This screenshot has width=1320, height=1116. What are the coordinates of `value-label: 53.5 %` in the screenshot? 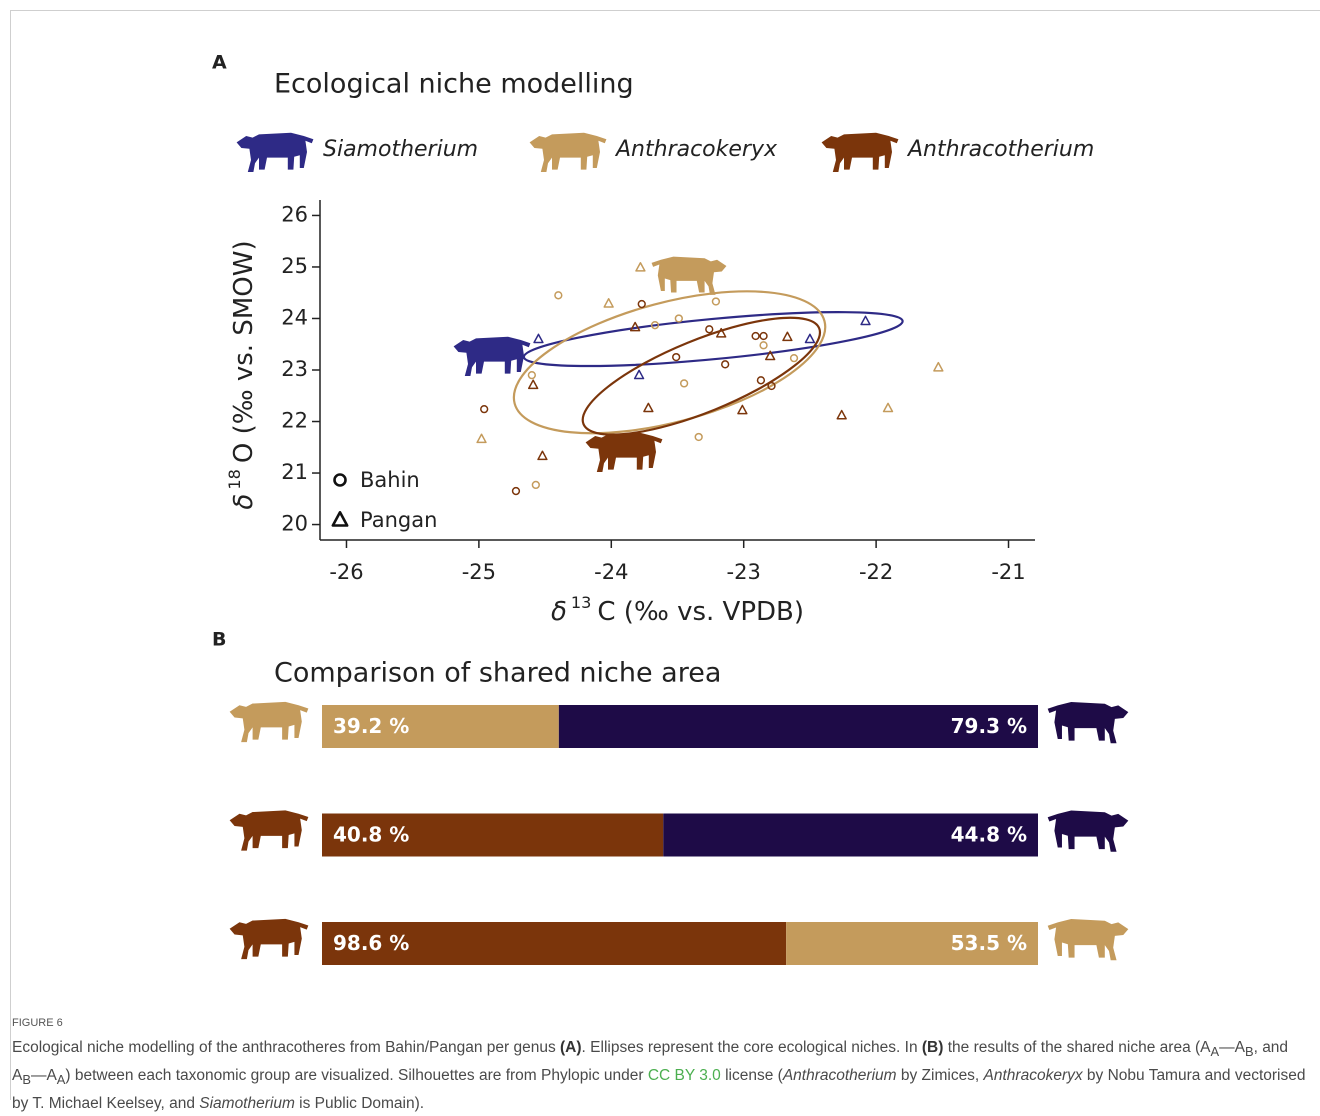 It's located at (989, 943).